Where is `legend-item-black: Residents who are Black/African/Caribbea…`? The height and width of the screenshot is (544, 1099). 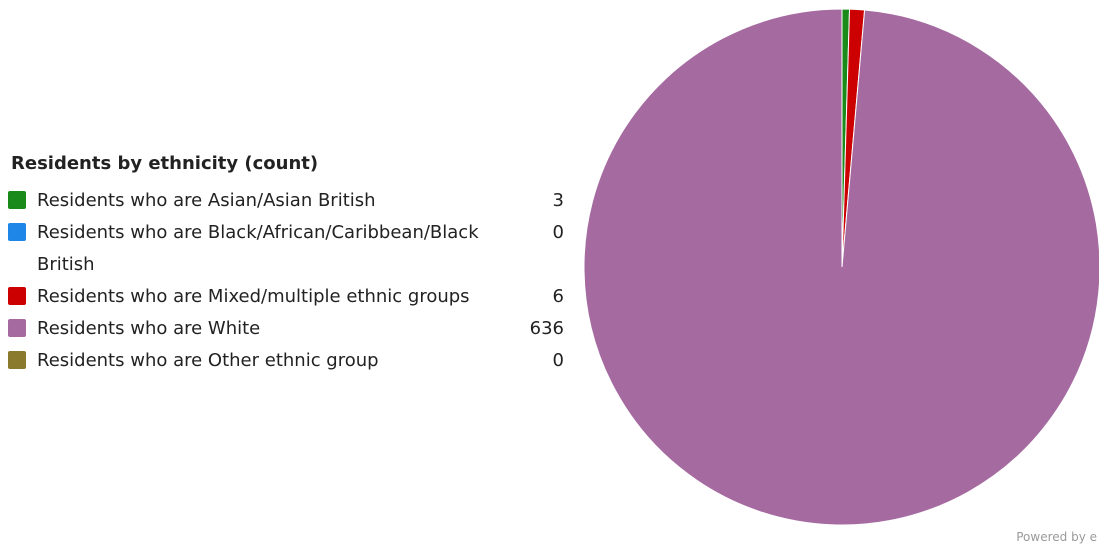
legend-item-black: Residents who are Black/African/Caribbea… is located at coordinates (288, 249).